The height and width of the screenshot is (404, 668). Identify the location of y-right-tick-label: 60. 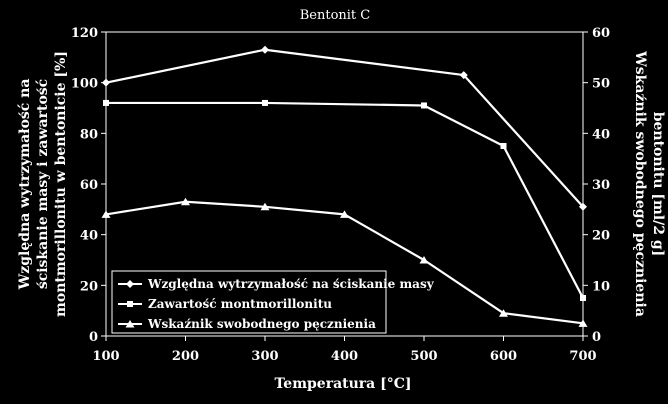
(601, 33).